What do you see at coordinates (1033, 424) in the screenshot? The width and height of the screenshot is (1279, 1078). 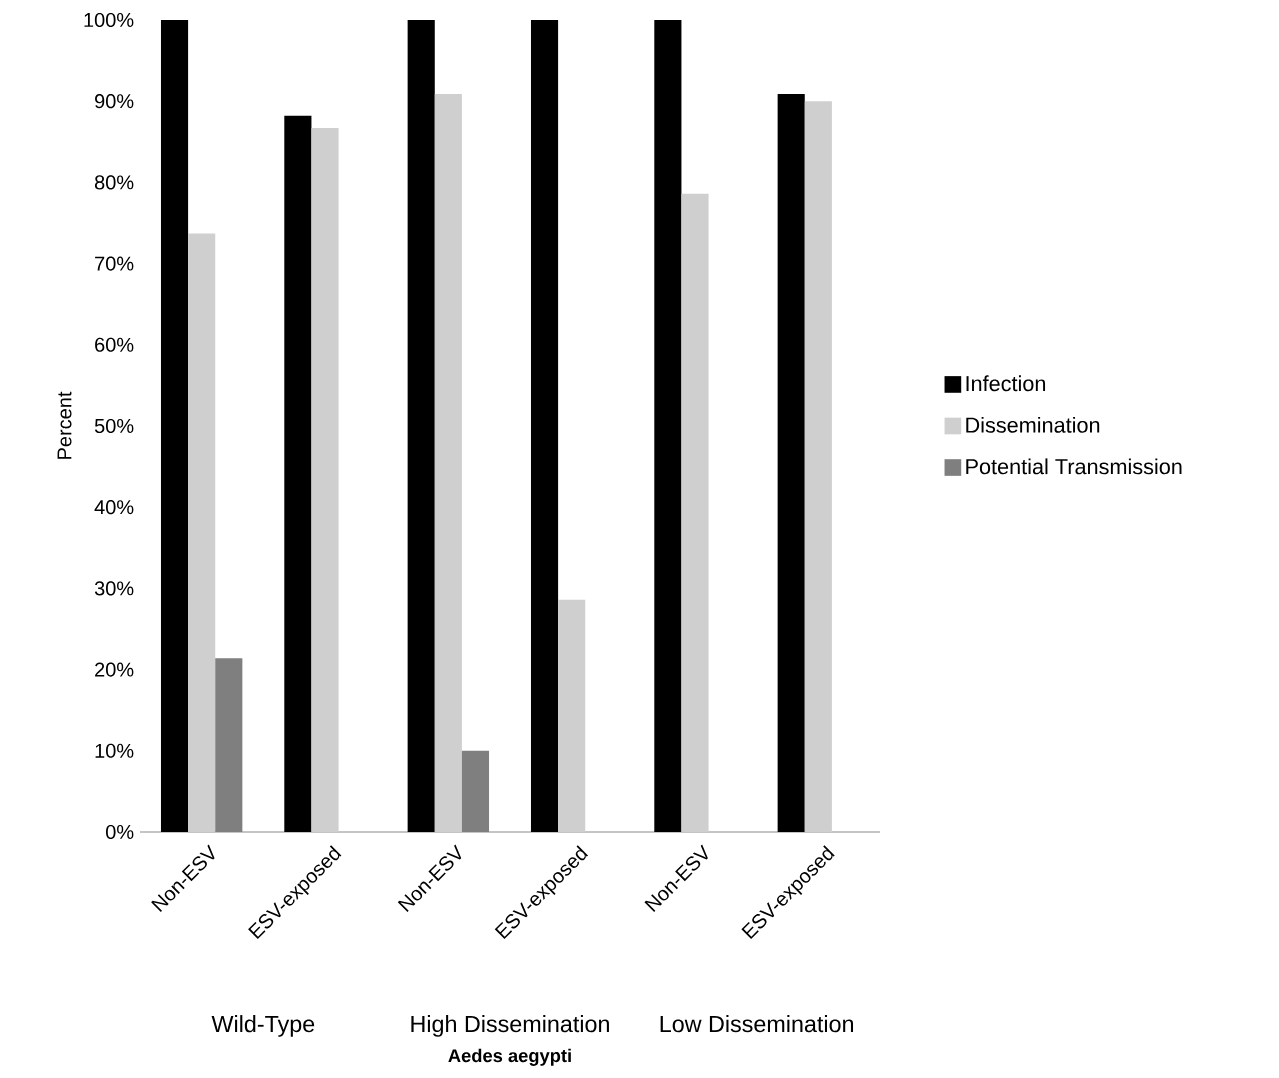 I see `legend-label: Dissemination` at bounding box center [1033, 424].